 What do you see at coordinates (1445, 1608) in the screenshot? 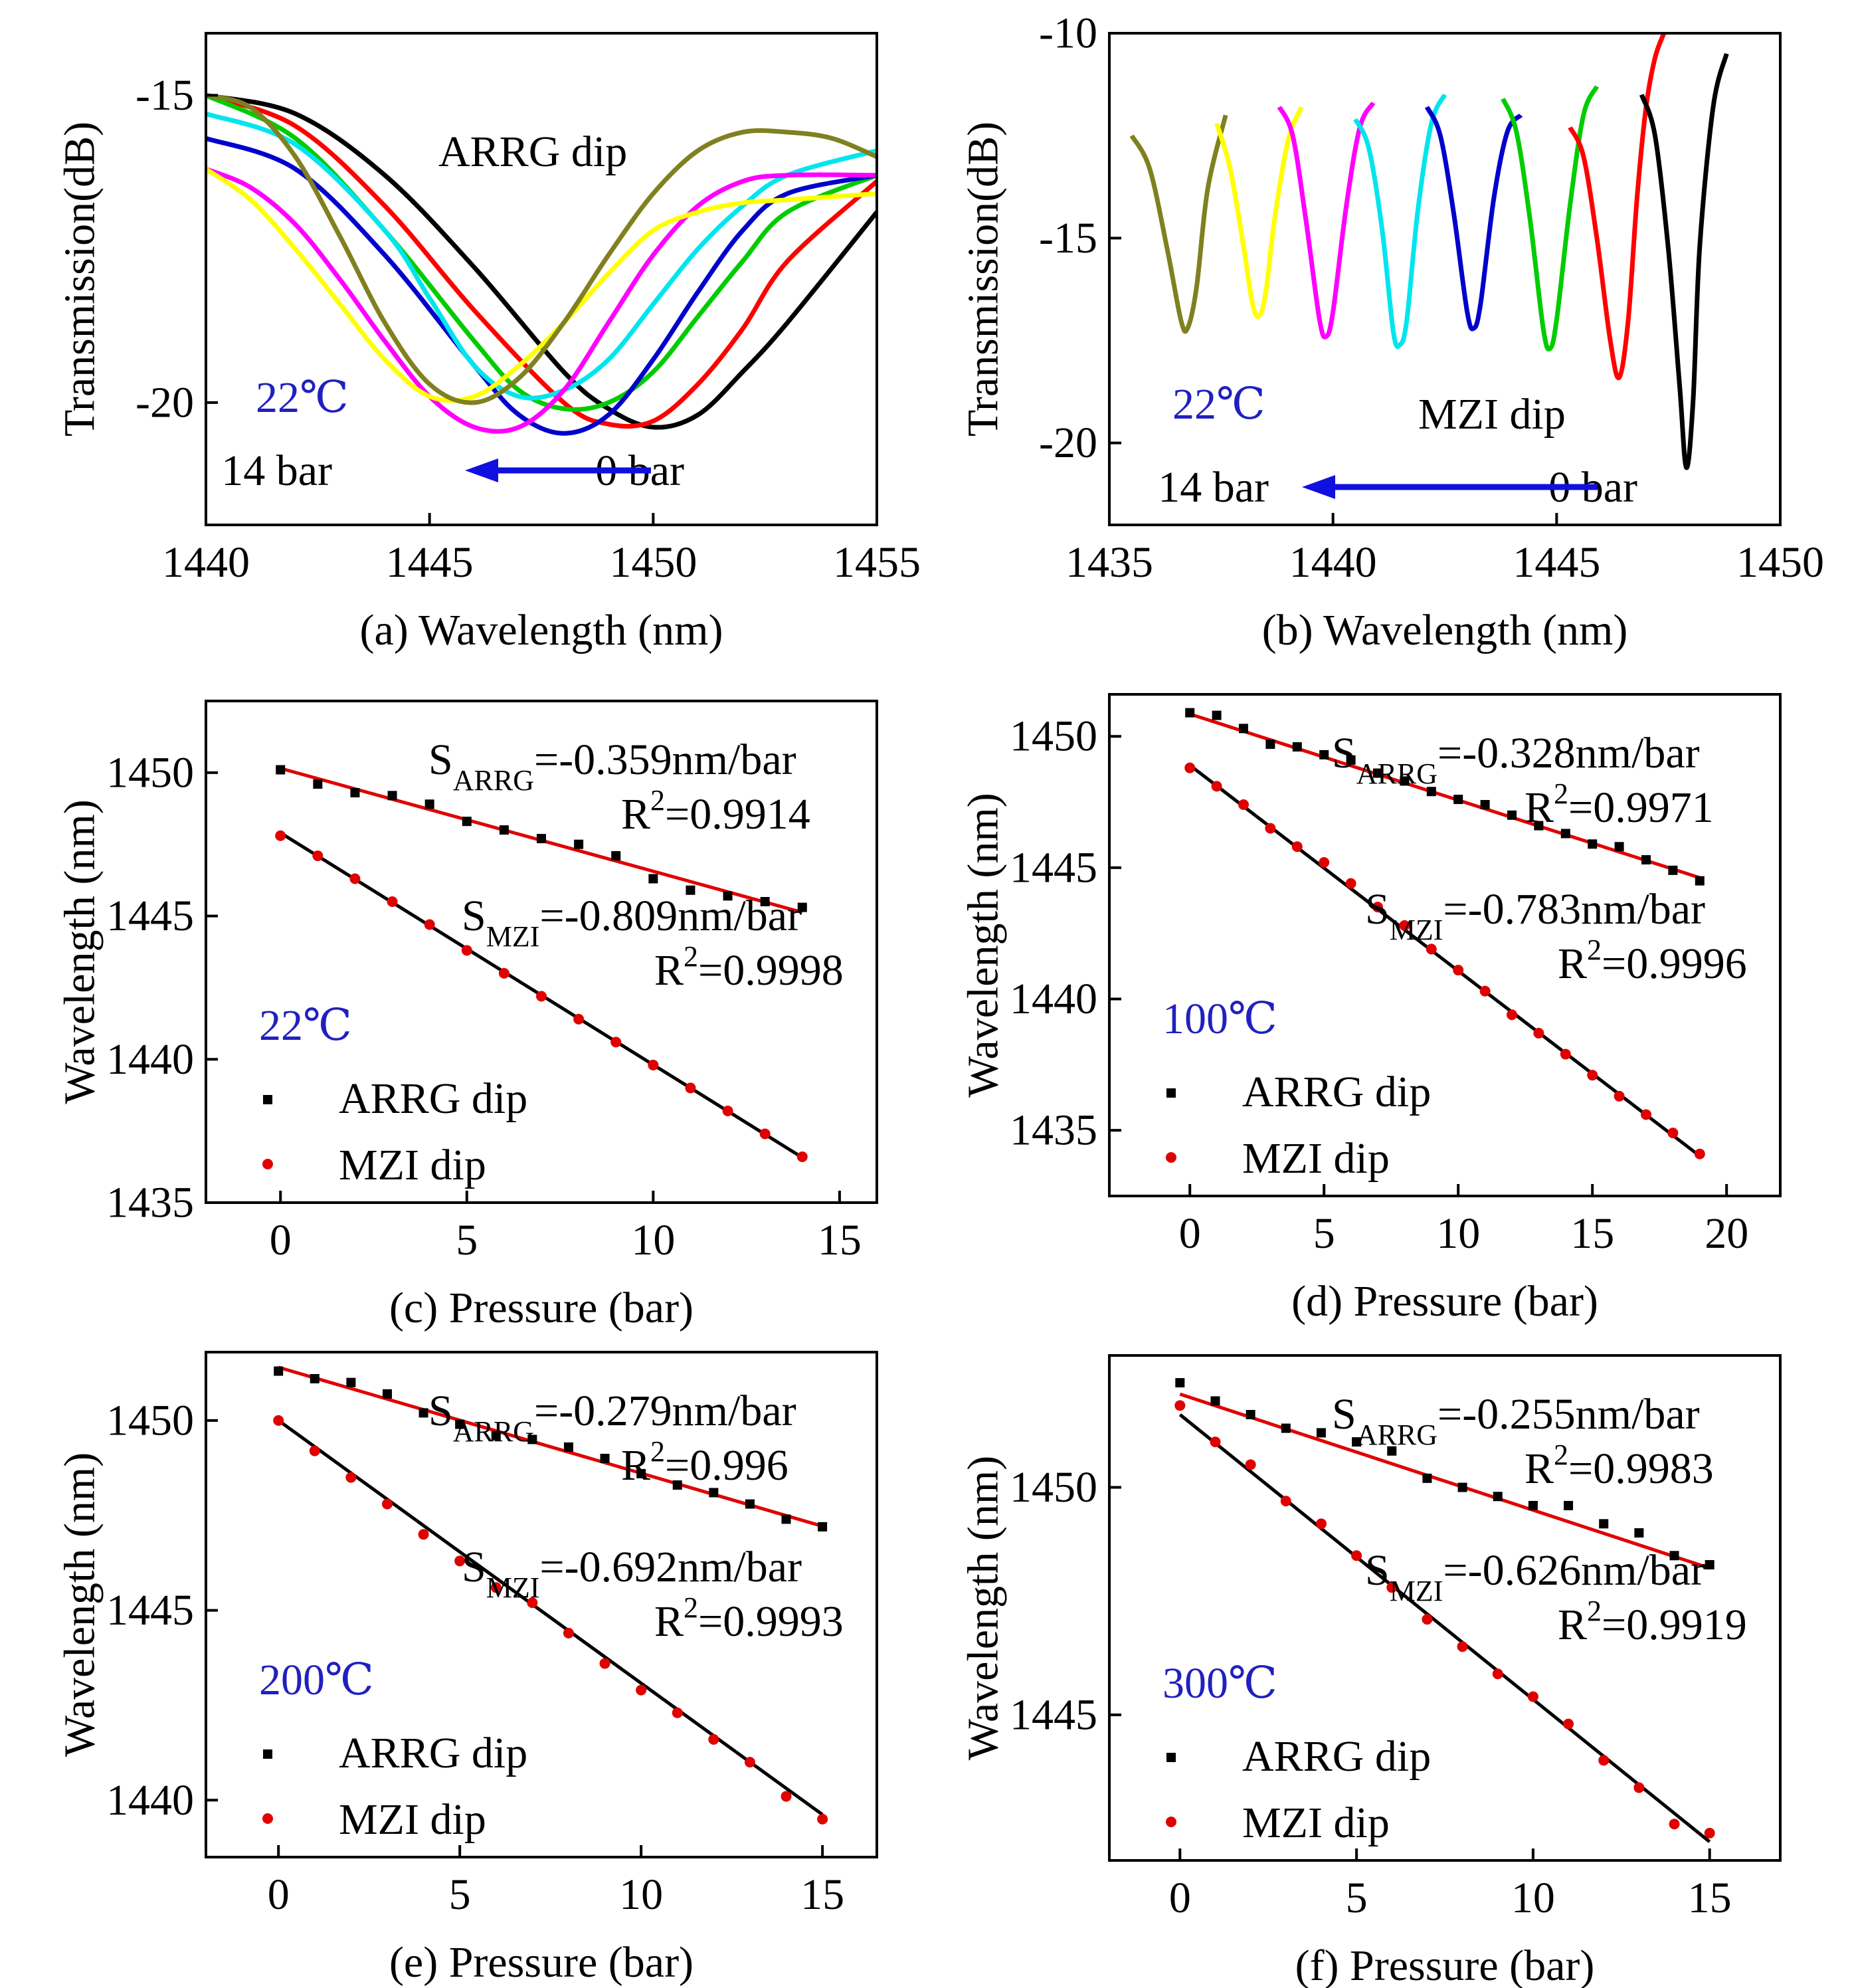
I see `plot-frame` at bounding box center [1445, 1608].